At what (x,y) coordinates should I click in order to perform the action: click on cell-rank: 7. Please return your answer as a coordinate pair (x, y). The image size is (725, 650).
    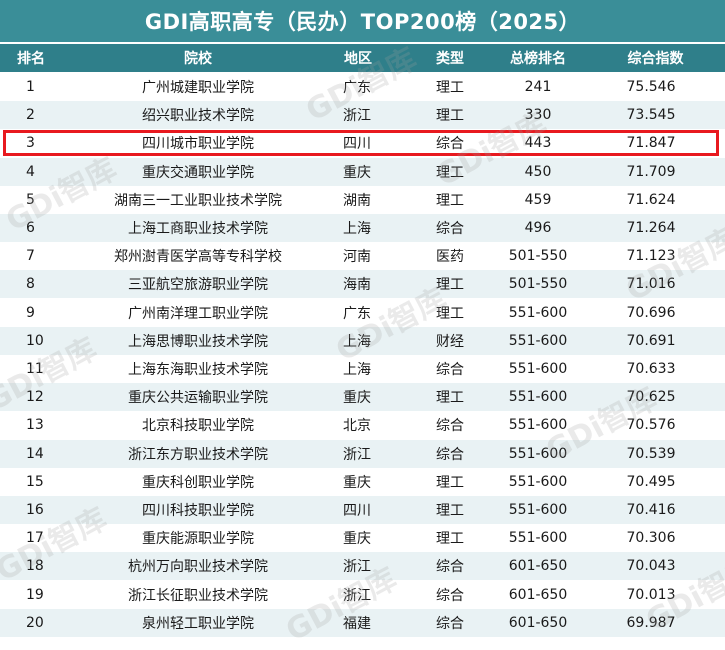
    Looking at the image, I should click on (30, 256).